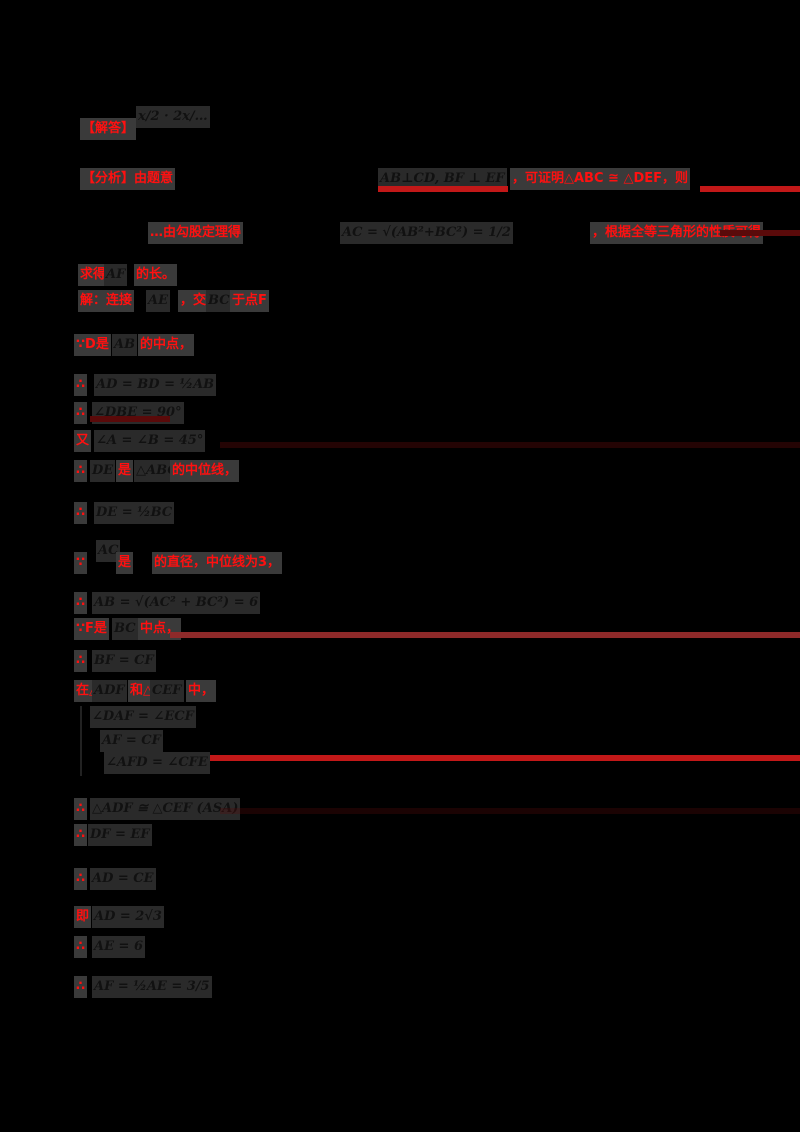 The width and height of the screenshot is (800, 1132). What do you see at coordinates (152, 987) in the screenshot?
I see `math-expression: AF = ½AE = 3/5` at bounding box center [152, 987].